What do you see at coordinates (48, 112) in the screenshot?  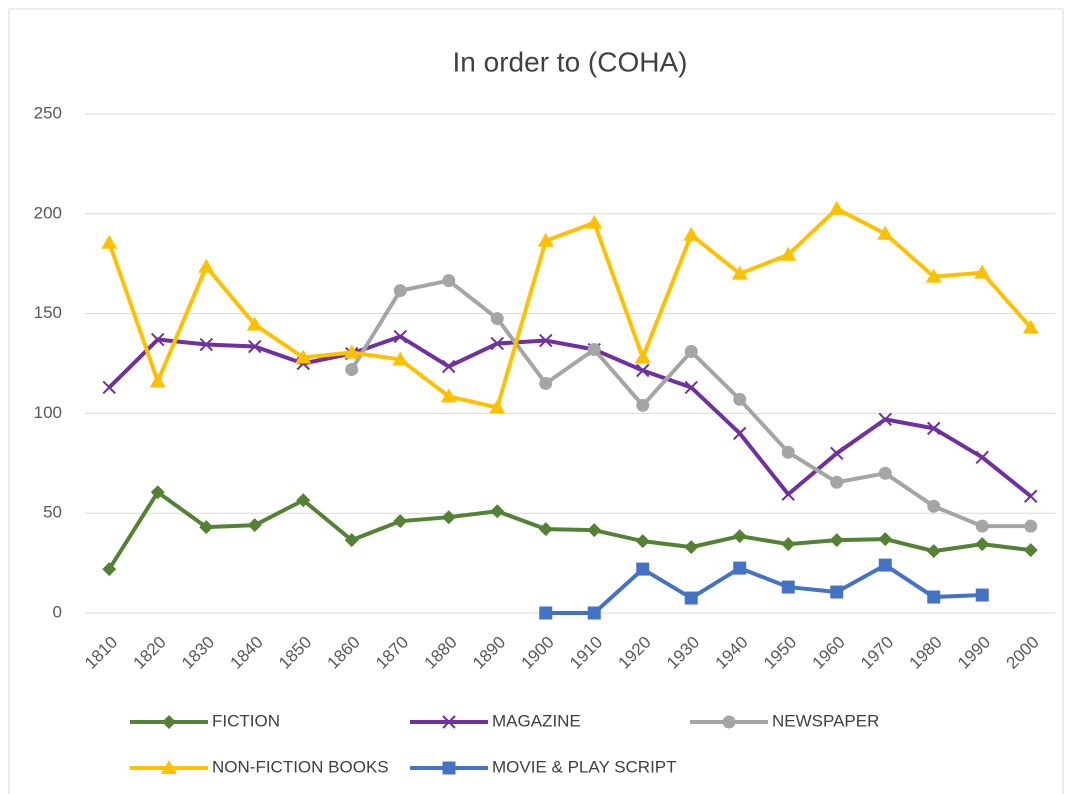 I see `y-tick-label: 250` at bounding box center [48, 112].